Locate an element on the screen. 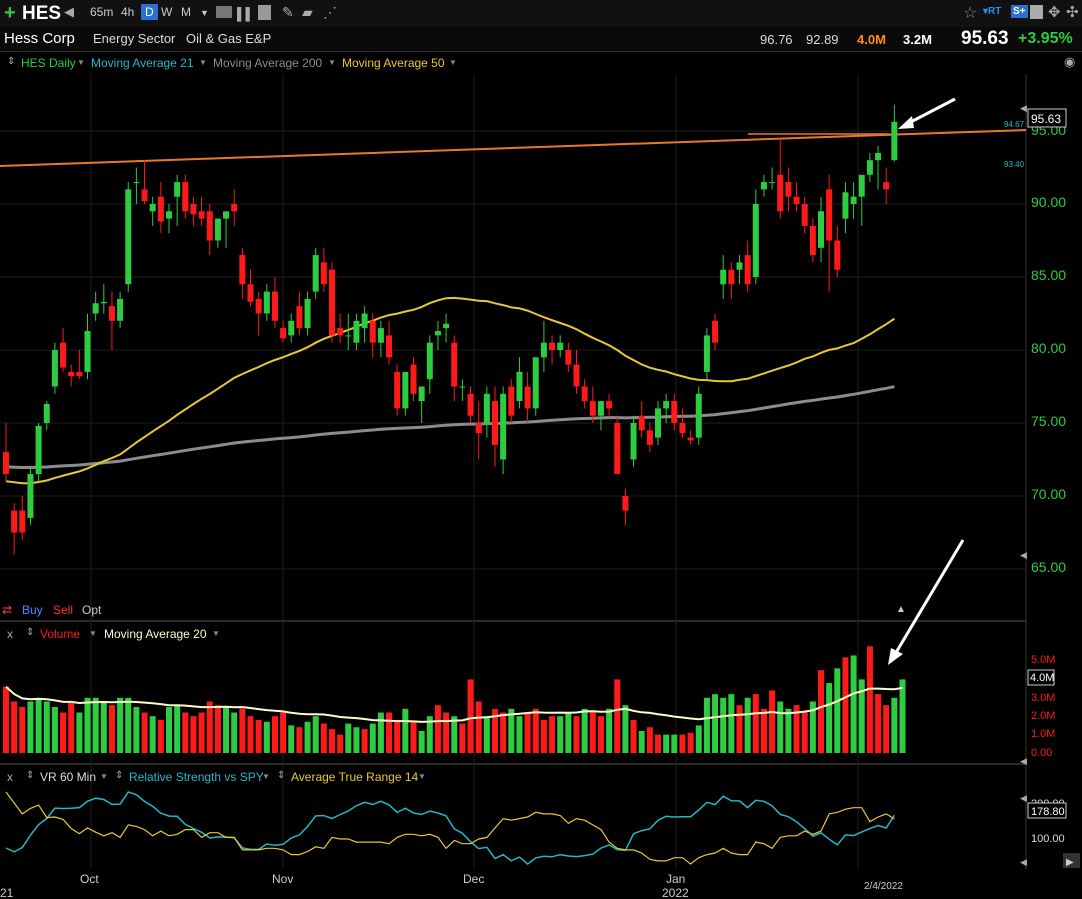 Image resolution: width=1082 pixels, height=899 pixels. move-icon: ✥ is located at coordinates (1054, 12).